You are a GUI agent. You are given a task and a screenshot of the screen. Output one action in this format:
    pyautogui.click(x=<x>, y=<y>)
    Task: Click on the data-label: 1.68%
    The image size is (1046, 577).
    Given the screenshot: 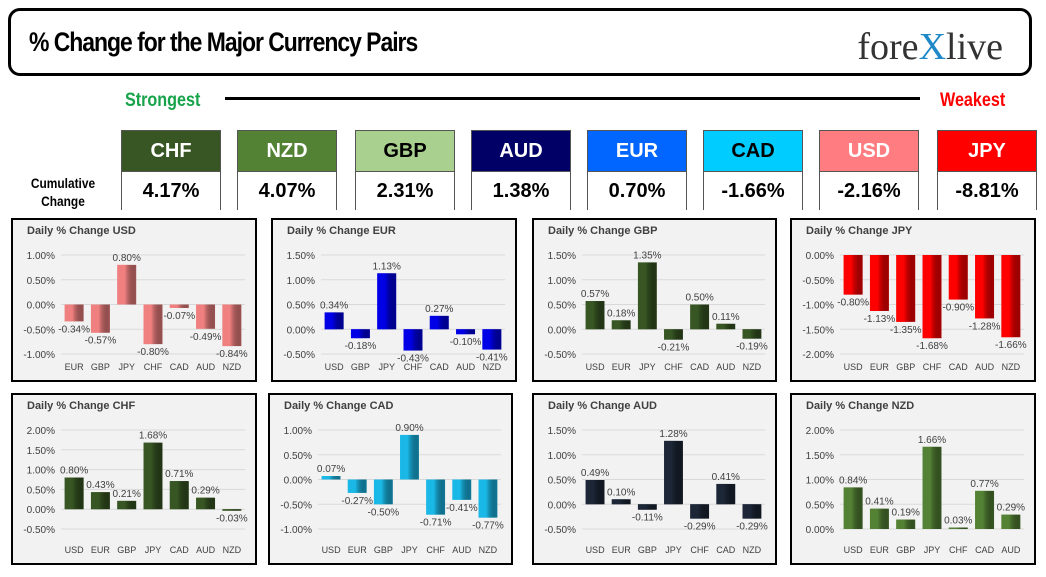 What is the action you would take?
    pyautogui.click(x=153, y=436)
    